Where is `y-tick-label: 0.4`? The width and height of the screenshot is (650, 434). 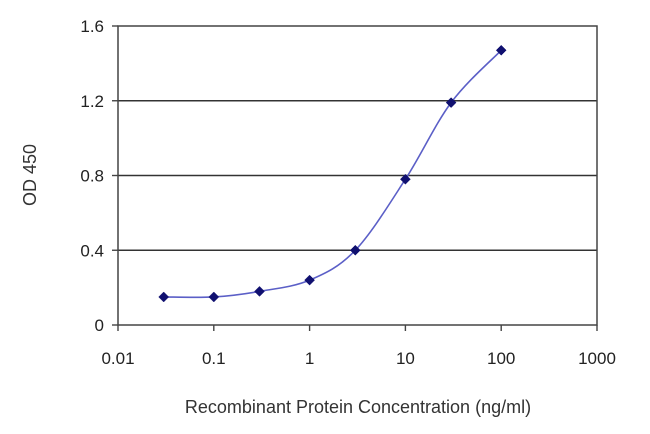 y-tick-label: 0.4 is located at coordinates (92, 250).